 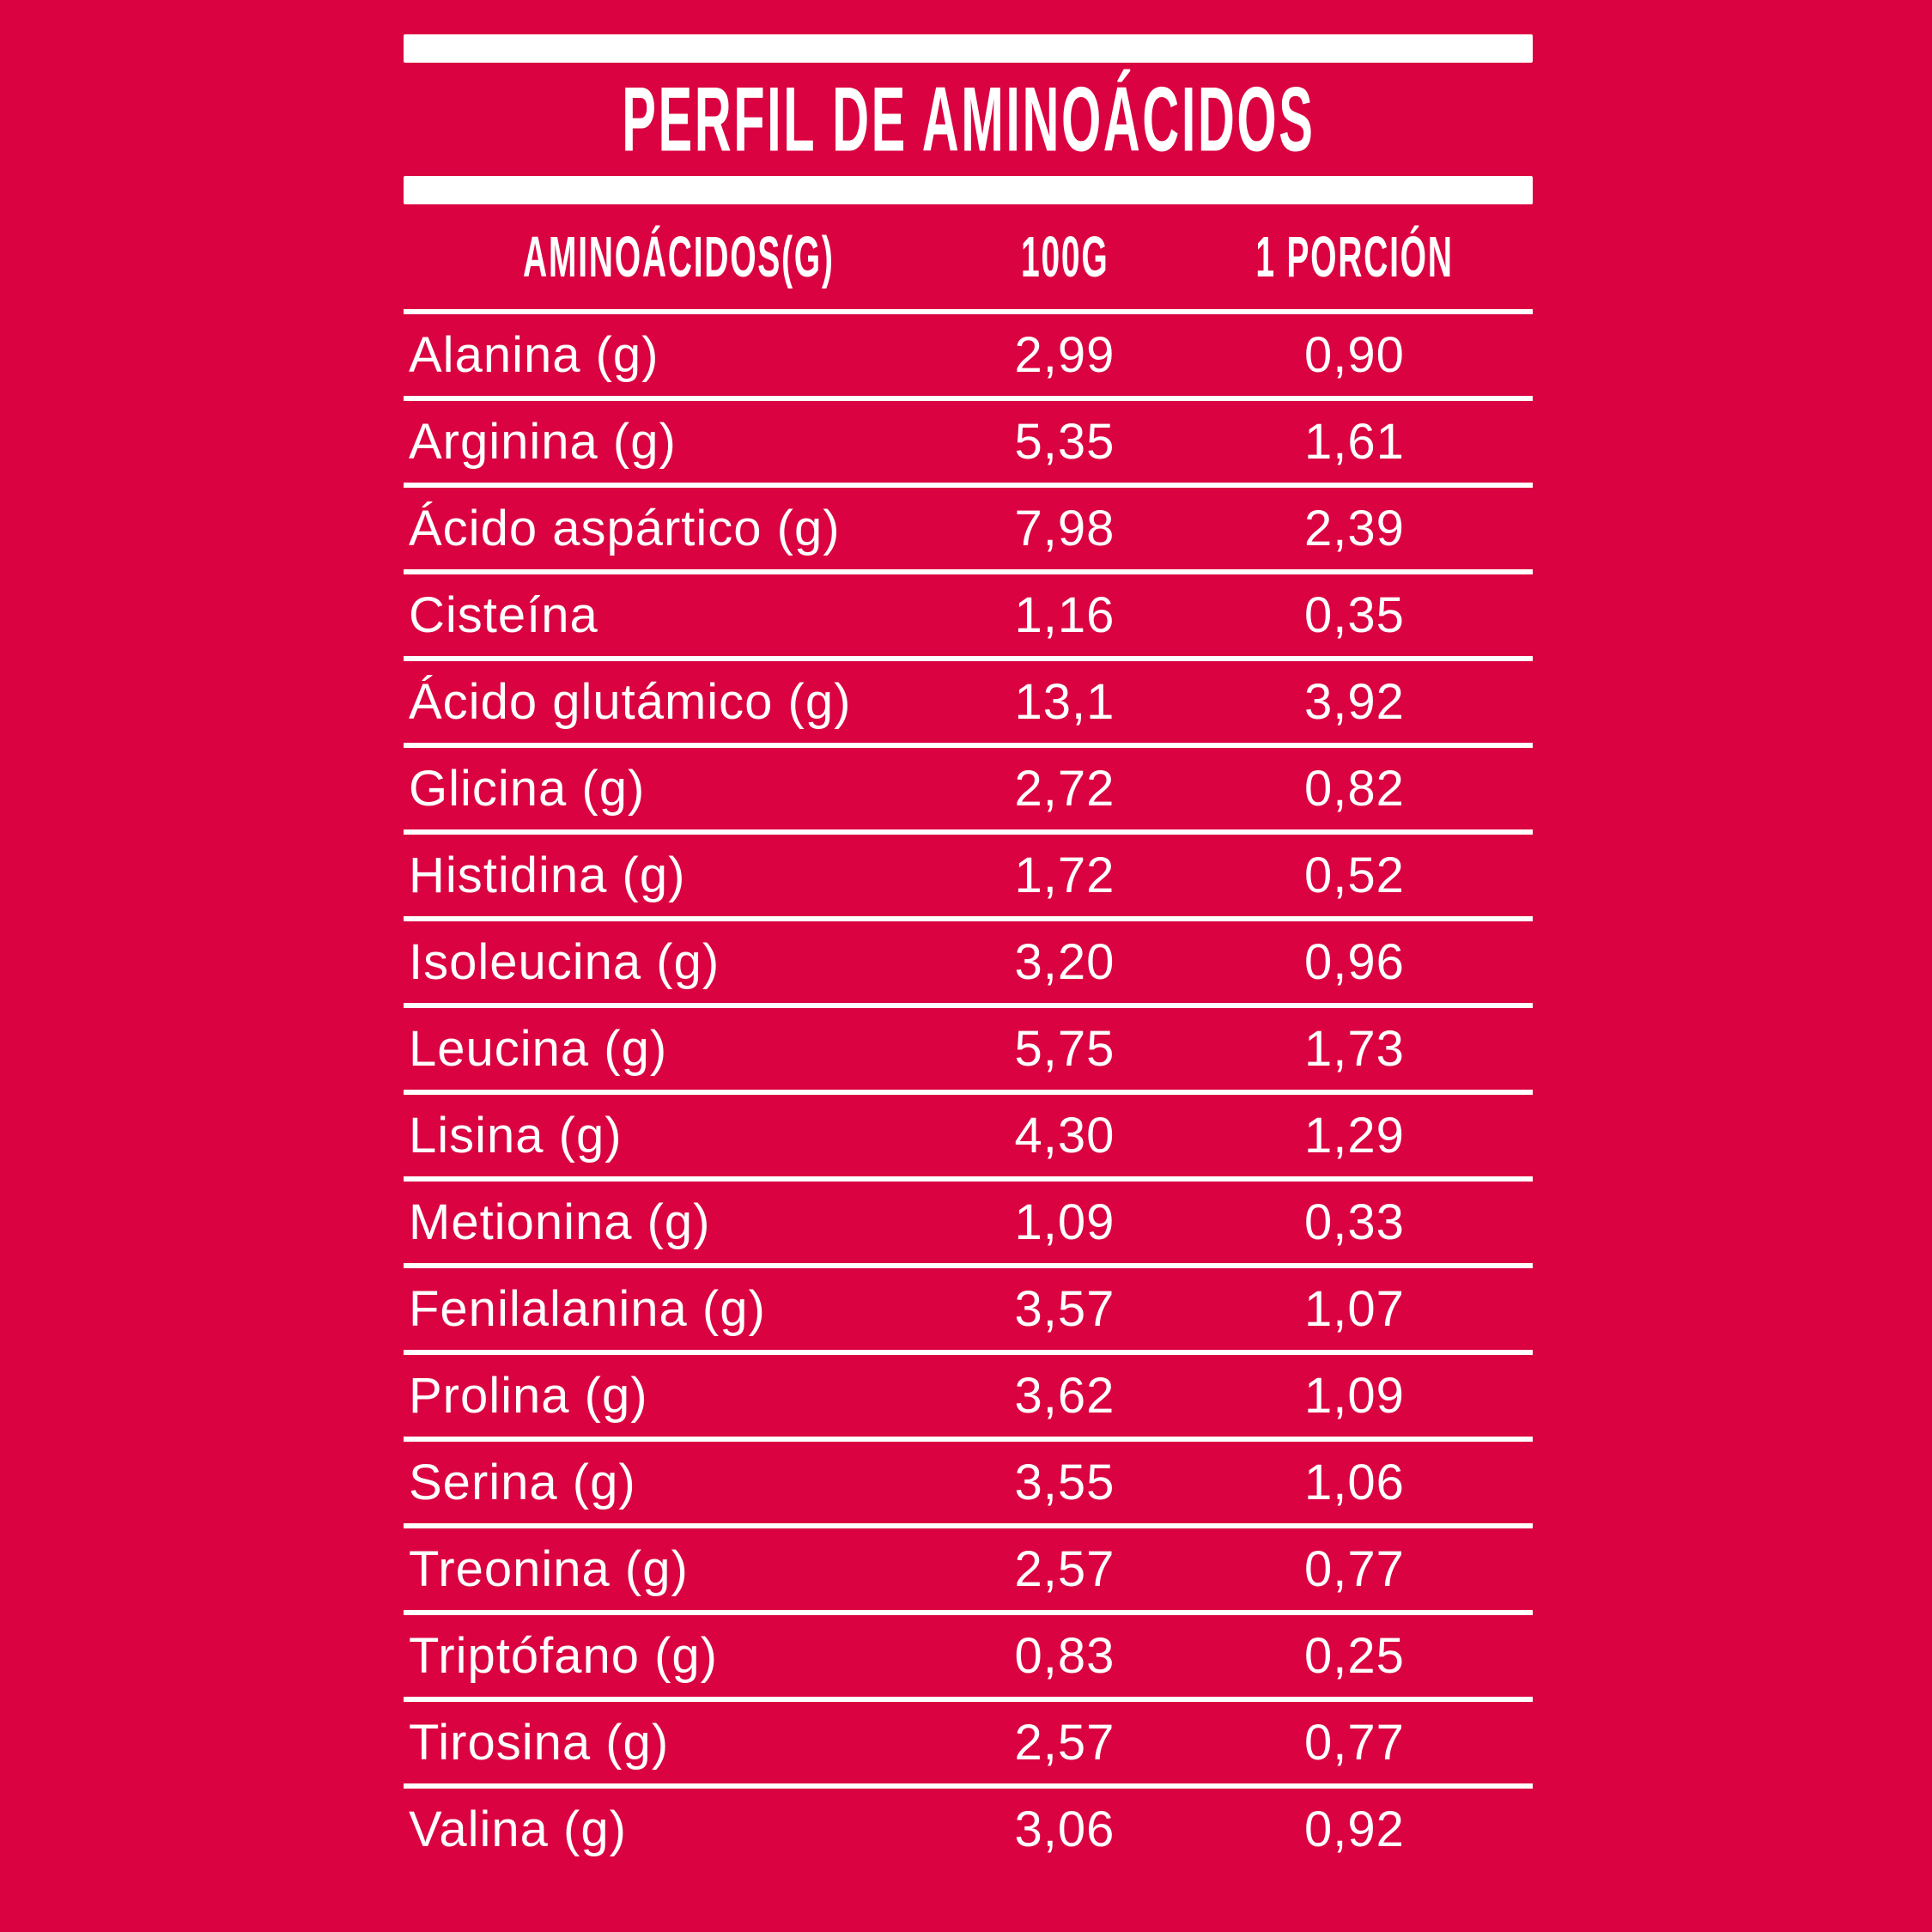 I want to click on amino-portion-value: 2,39, so click(x=1354, y=528).